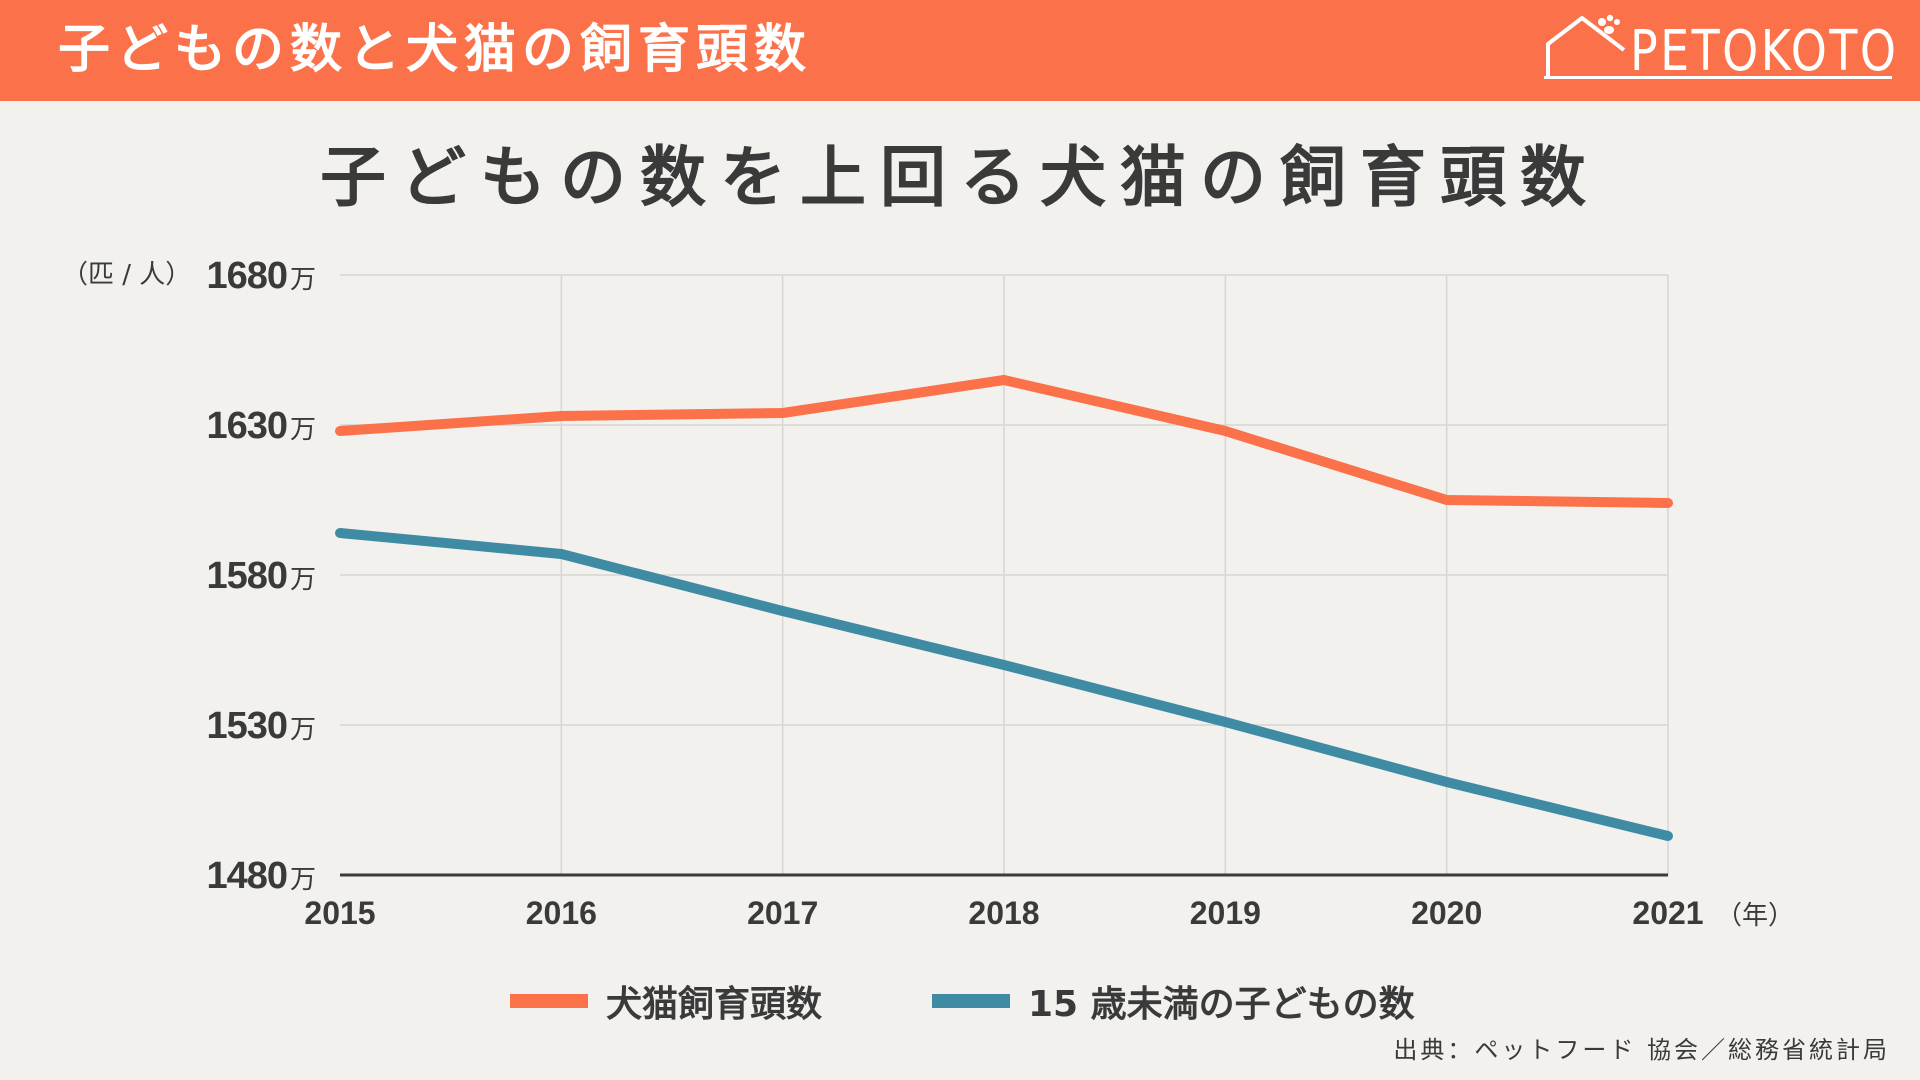  I want to click on y-tick-unit-1630: 万, so click(303, 430).